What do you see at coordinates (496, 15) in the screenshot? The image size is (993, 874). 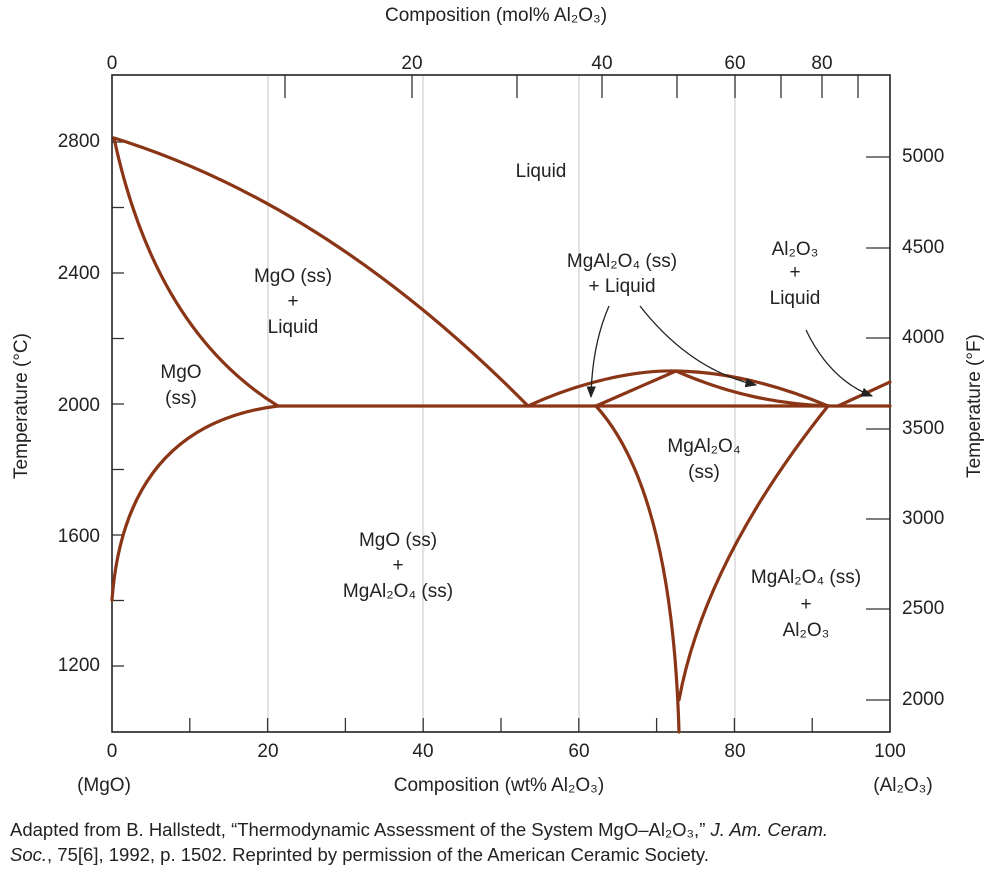 I see `top-axis-title: Composition (mol% Al₂O₃)` at bounding box center [496, 15].